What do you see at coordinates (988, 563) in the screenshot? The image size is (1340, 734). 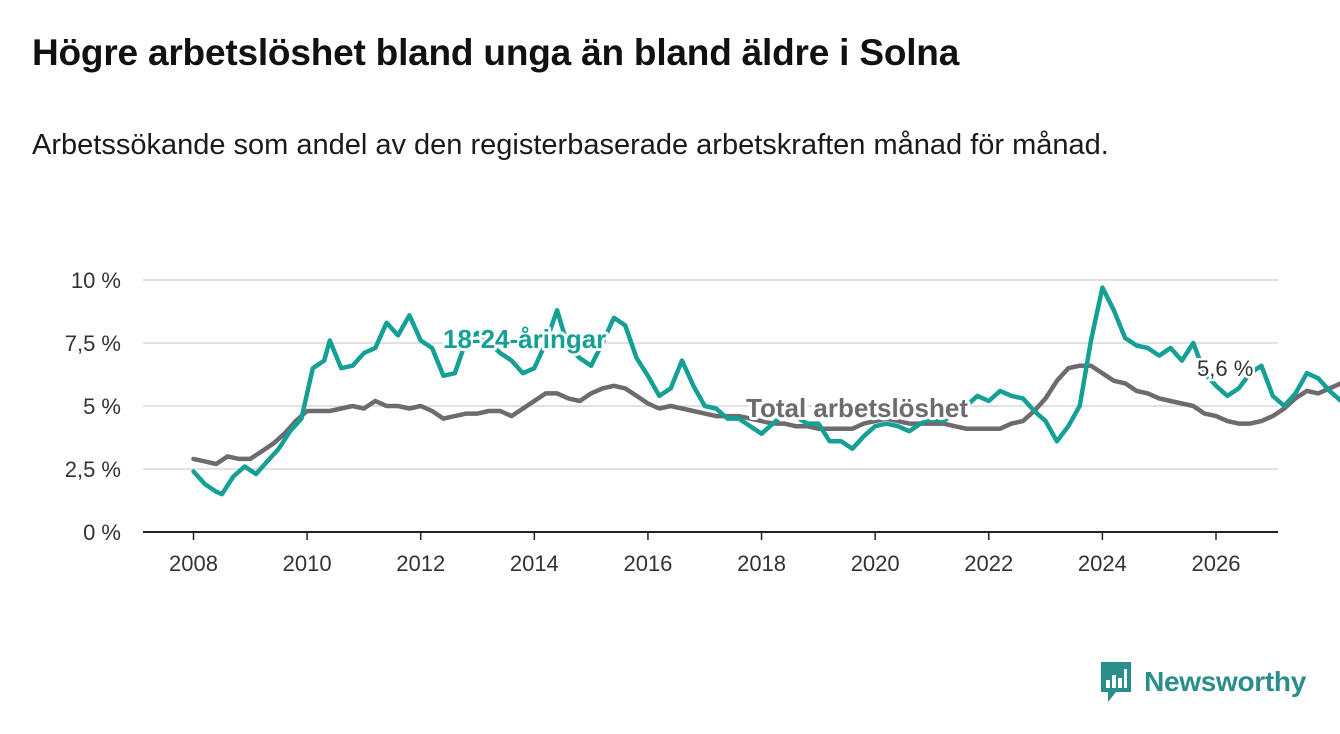 I see `x-tick-label: 2022` at bounding box center [988, 563].